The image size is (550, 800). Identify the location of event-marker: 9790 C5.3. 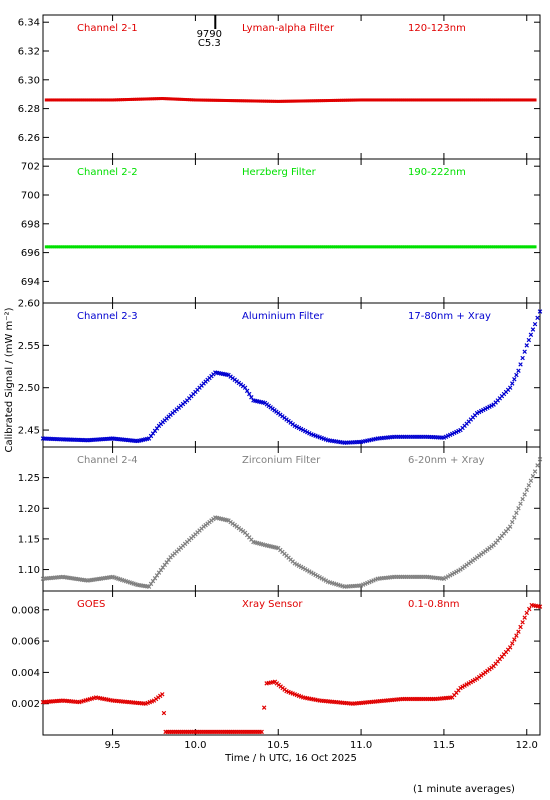
(209, 32).